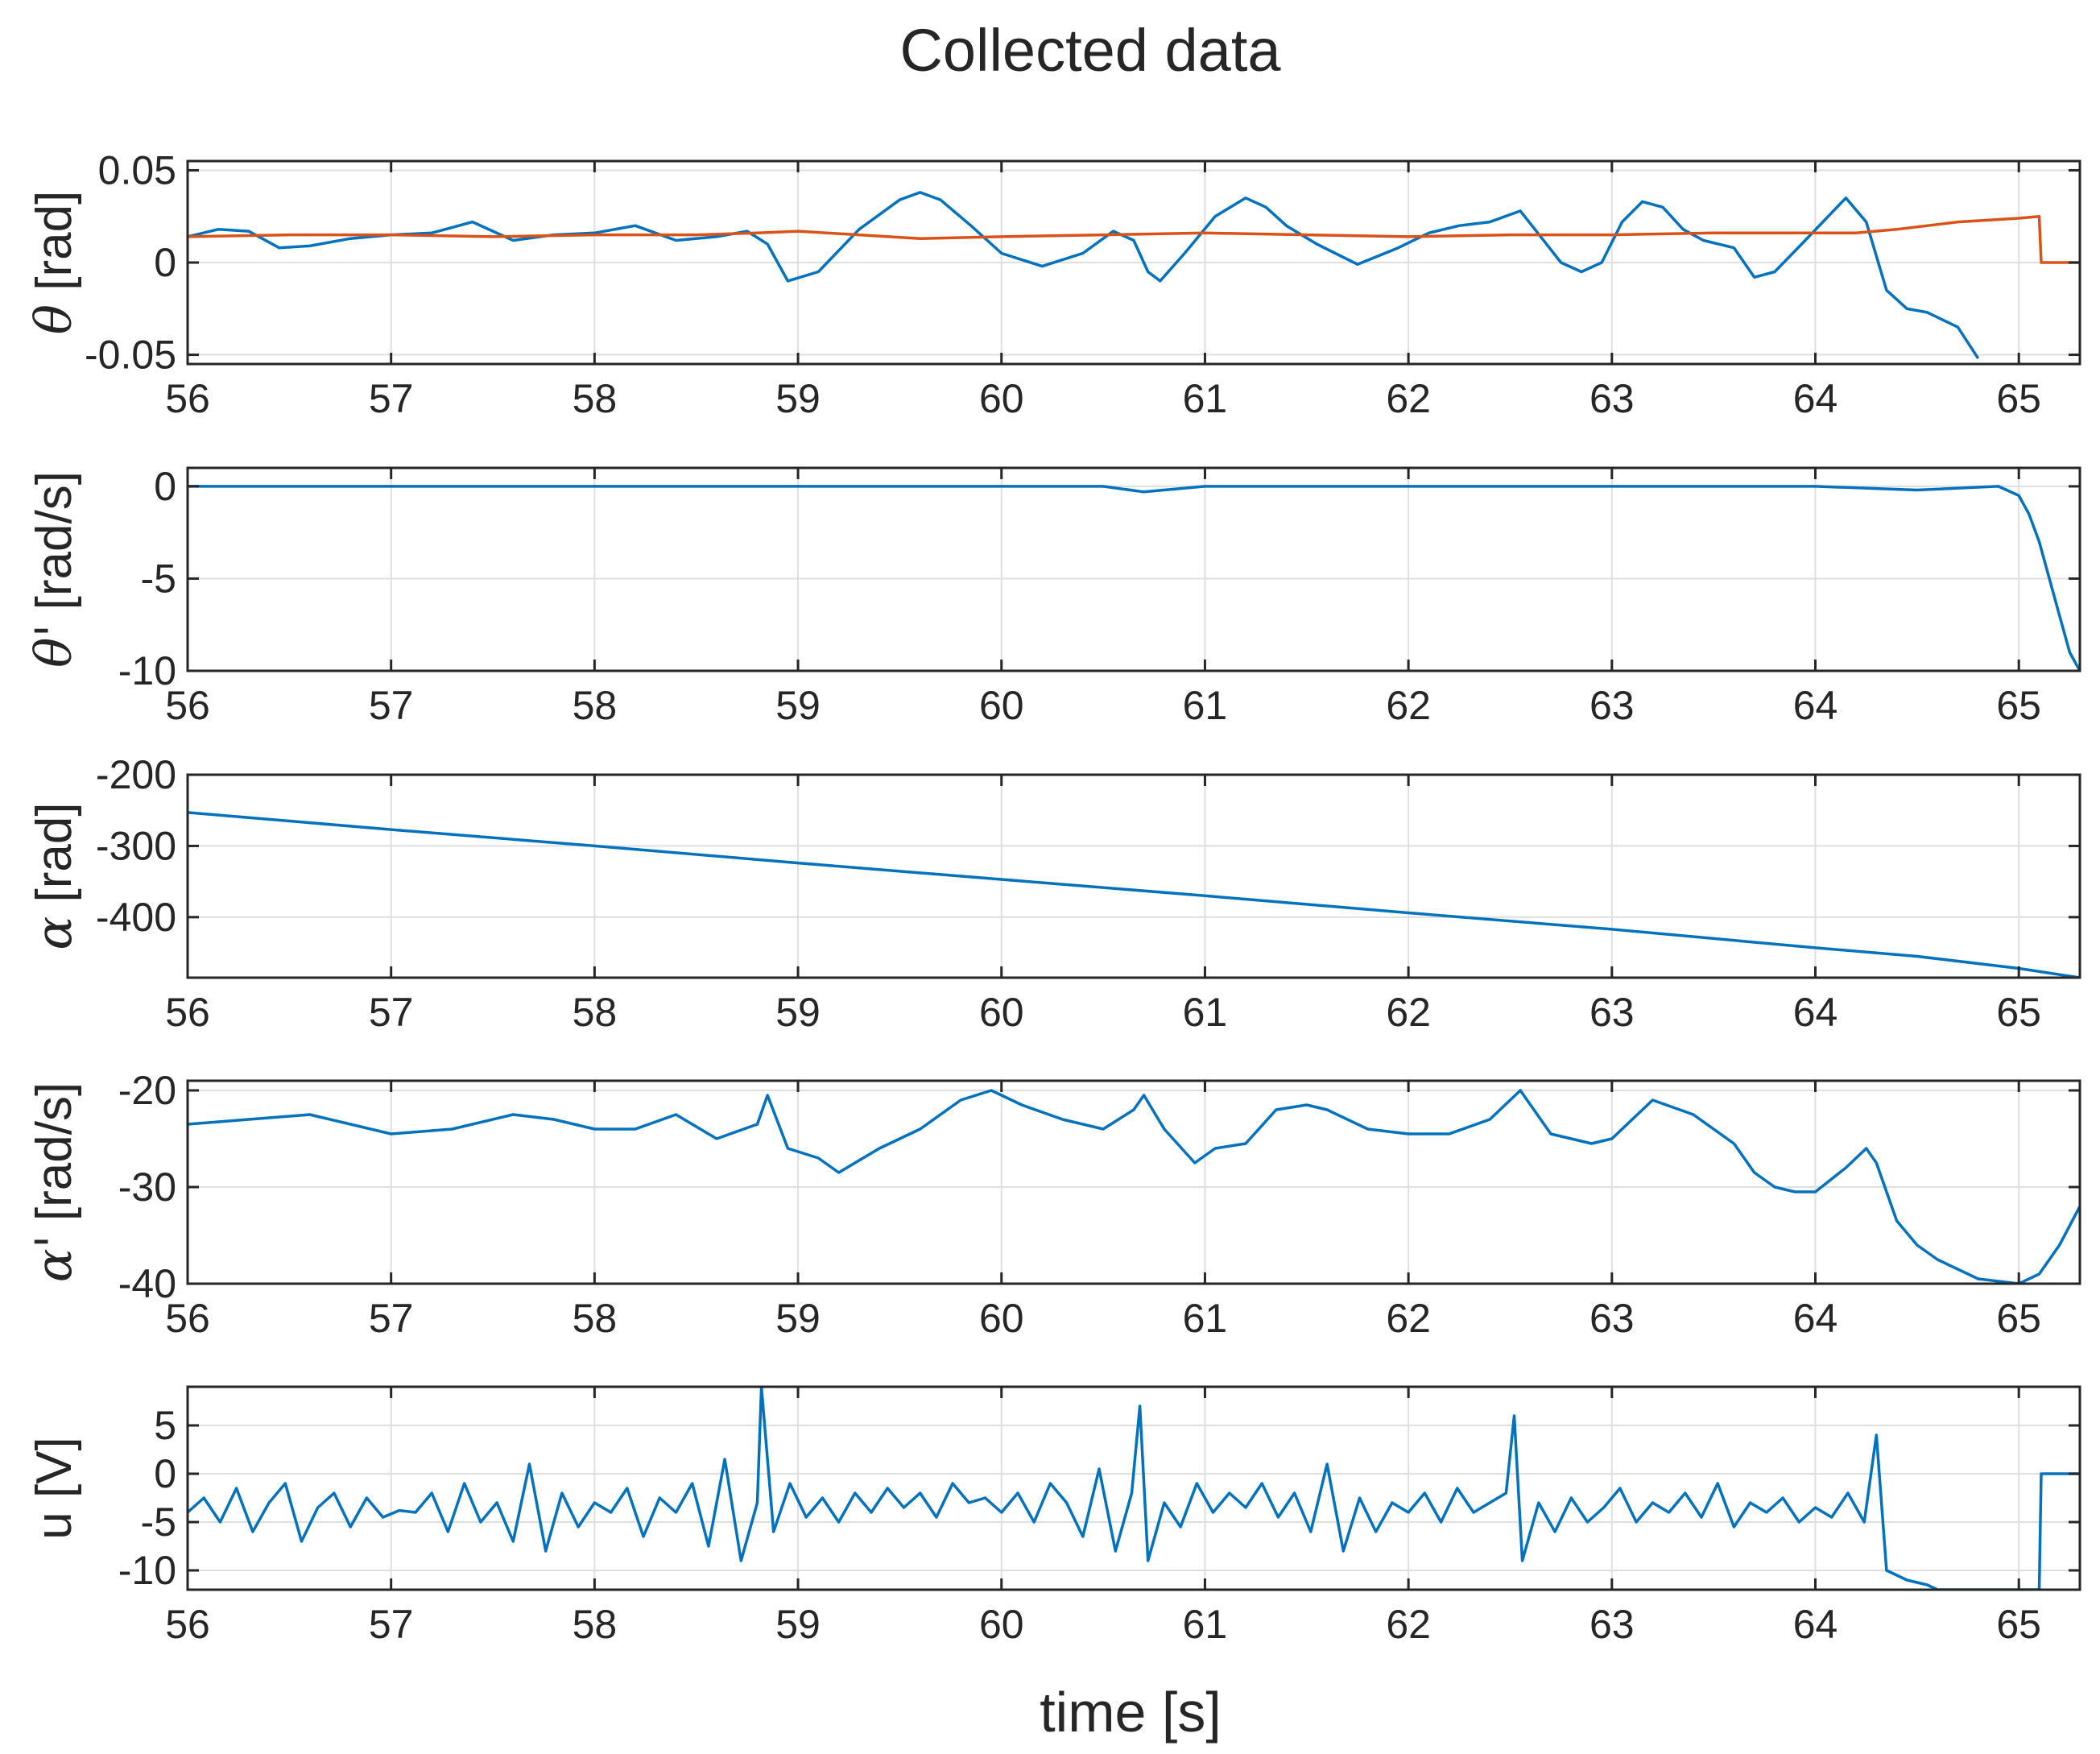 This screenshot has width=2100, height=1754. What do you see at coordinates (53, 1258) in the screenshot?
I see `y-axis-symbol: α'` at bounding box center [53, 1258].